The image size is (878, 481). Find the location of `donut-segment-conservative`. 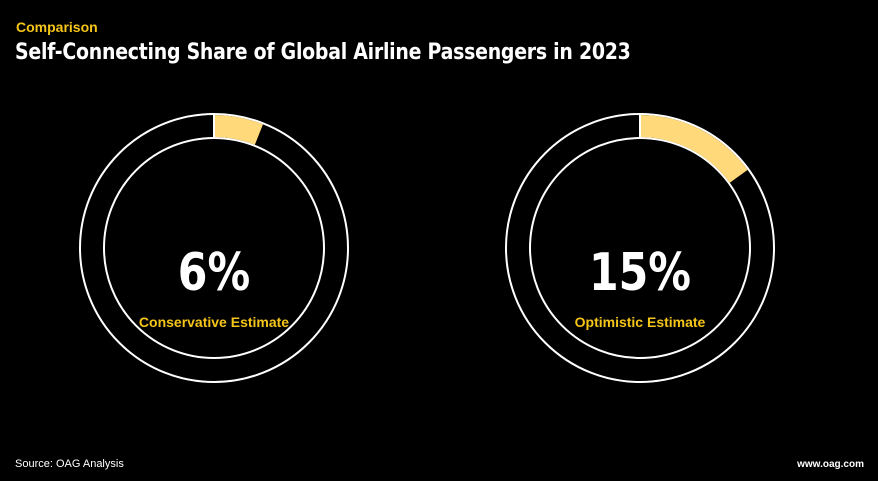

donut-segment-conservative is located at coordinates (238, 130).